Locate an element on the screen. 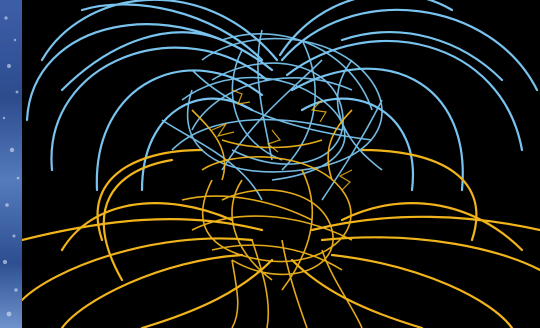  strip-texture is located at coordinates (11, 166).